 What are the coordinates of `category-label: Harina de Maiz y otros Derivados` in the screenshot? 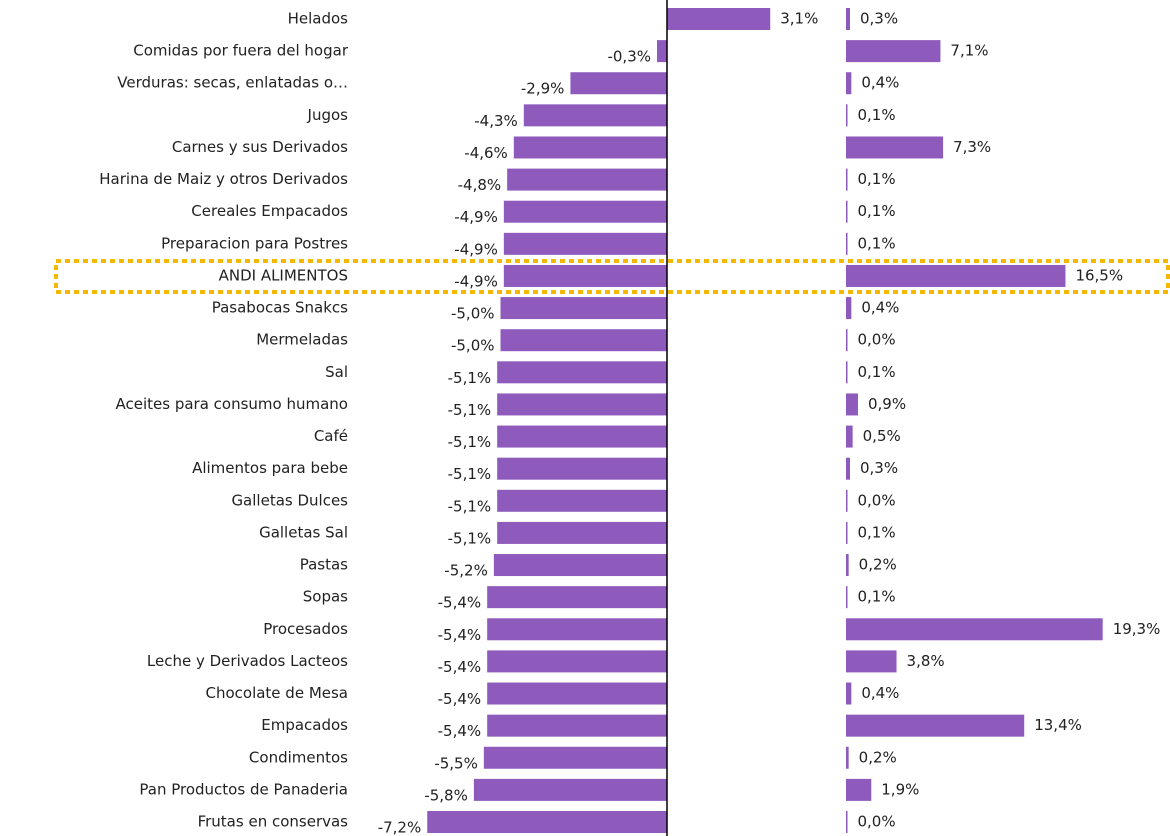 It's located at (223, 179).